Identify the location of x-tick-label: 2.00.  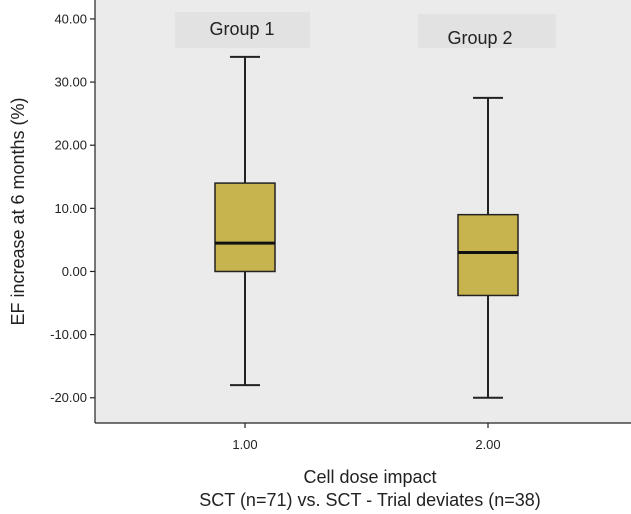
(487, 444).